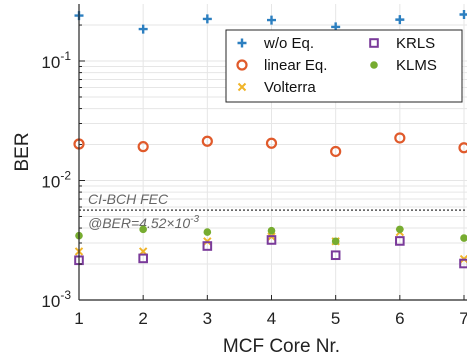  I want to click on y-tick-label: 10⁻², so click(56, 180).